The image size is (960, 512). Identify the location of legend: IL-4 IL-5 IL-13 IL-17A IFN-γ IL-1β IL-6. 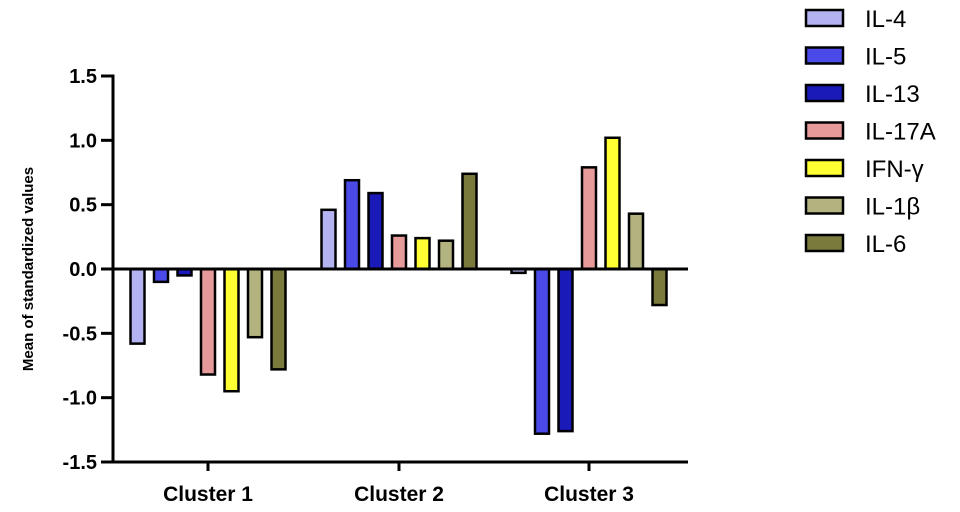
(870, 132).